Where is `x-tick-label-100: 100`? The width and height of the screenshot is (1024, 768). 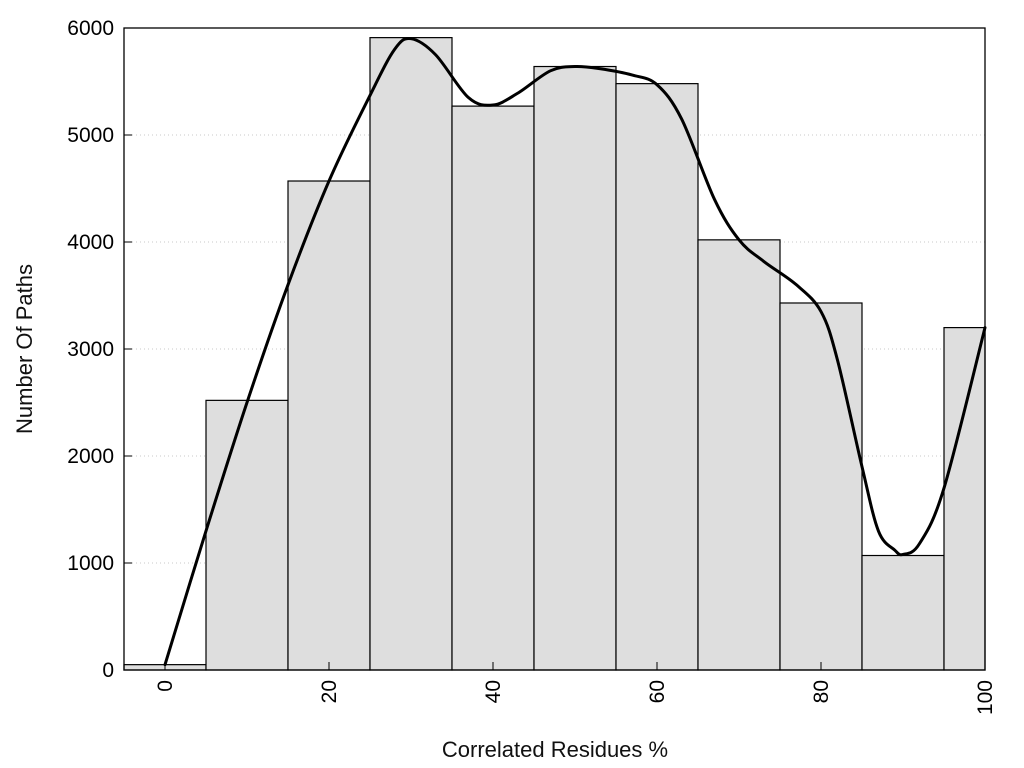 x-tick-label-100: 100 is located at coordinates (985, 697).